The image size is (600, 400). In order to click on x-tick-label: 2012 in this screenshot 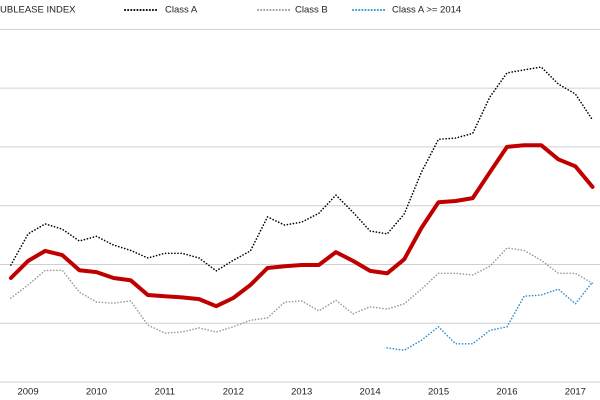, I will do `click(233, 392)`.